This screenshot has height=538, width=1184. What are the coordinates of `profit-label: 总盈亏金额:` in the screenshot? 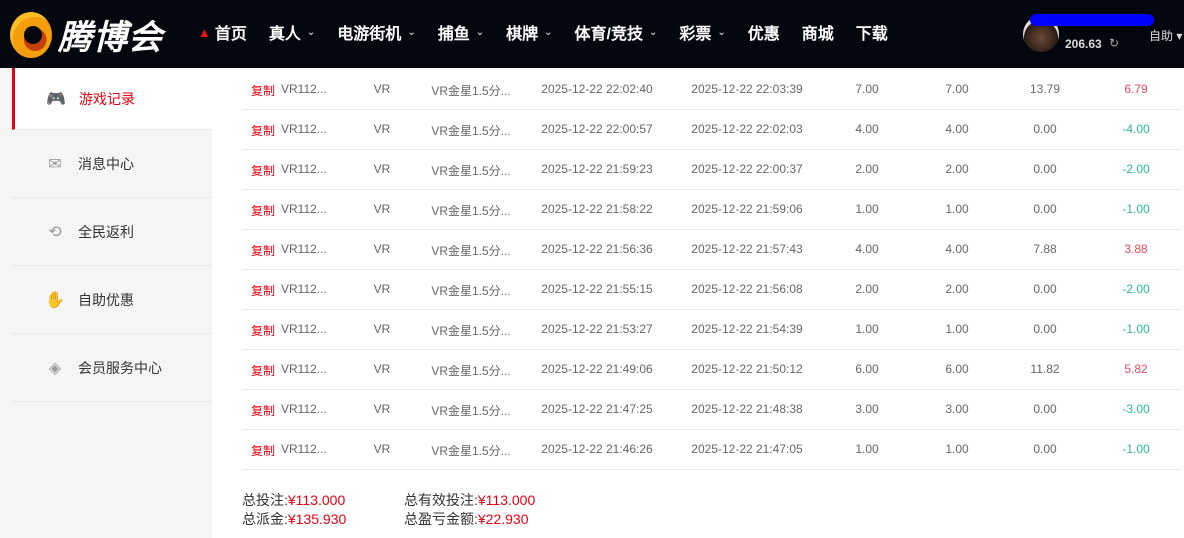 It's located at (441, 519).